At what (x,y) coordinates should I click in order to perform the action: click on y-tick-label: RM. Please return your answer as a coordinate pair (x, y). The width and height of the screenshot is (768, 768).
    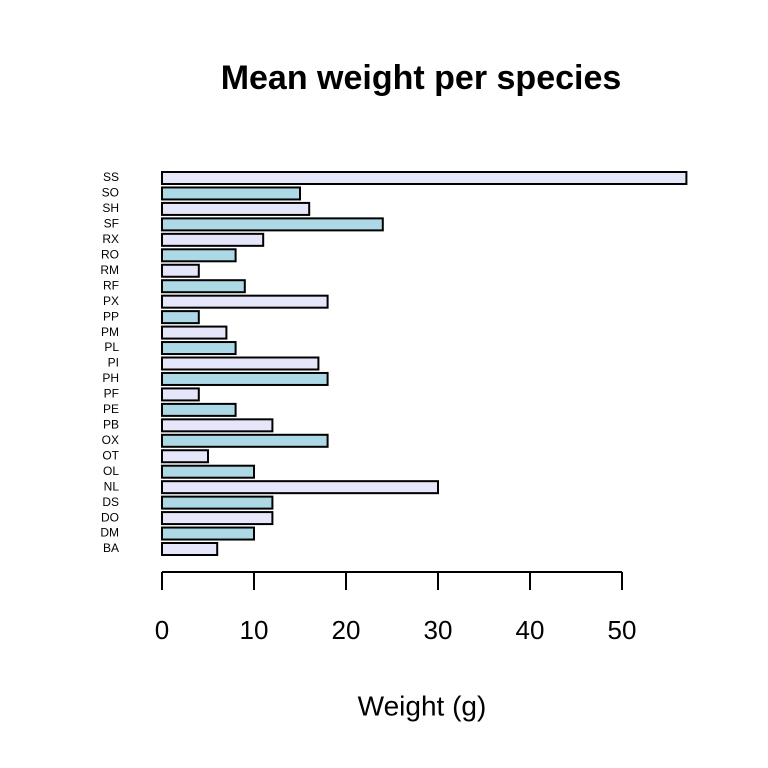
    Looking at the image, I should click on (109, 270).